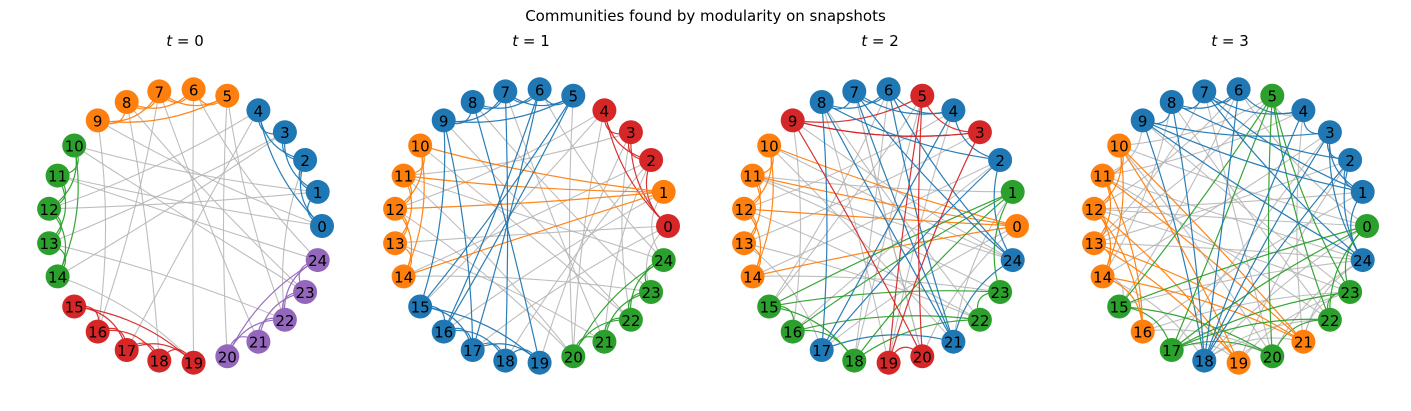 The width and height of the screenshot is (1411, 411). Describe the element at coordinates (127, 103) in the screenshot. I see `node-label: 8` at that location.